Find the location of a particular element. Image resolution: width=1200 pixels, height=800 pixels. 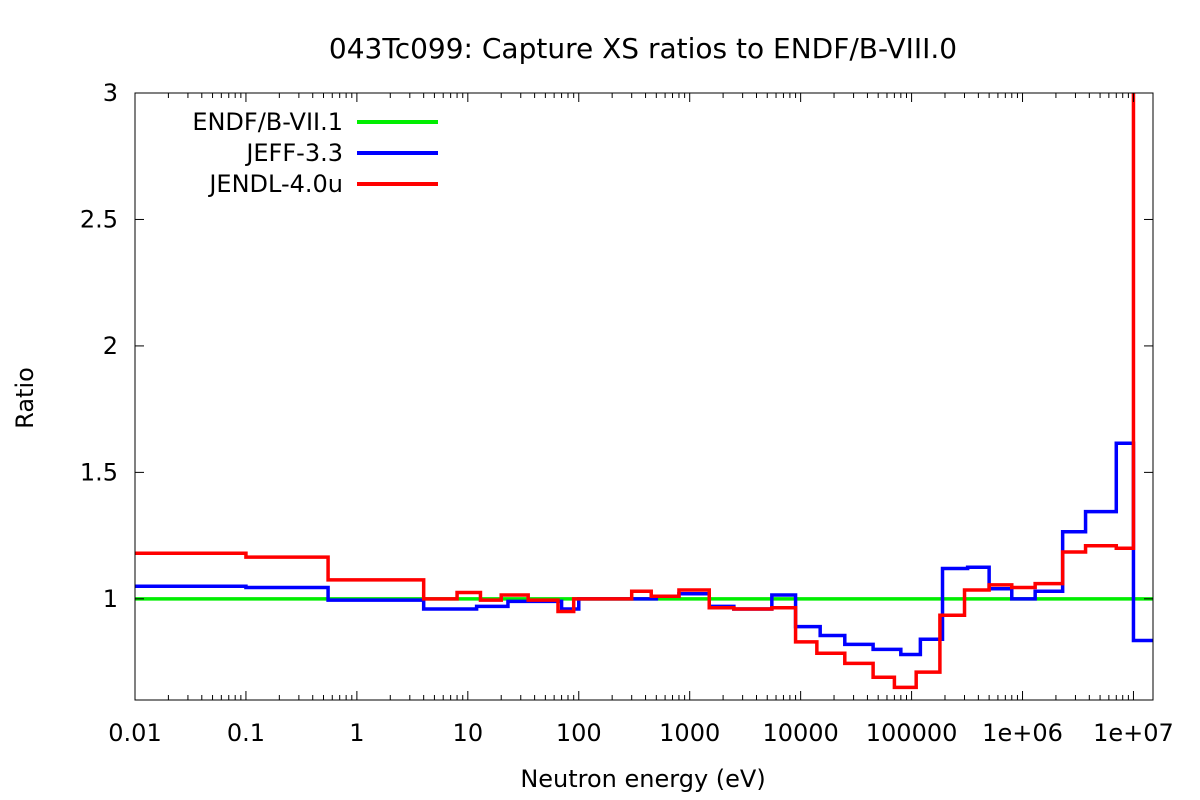

legend-label-jeff-3-3: JEFF-3.3 is located at coordinates (293, 153).